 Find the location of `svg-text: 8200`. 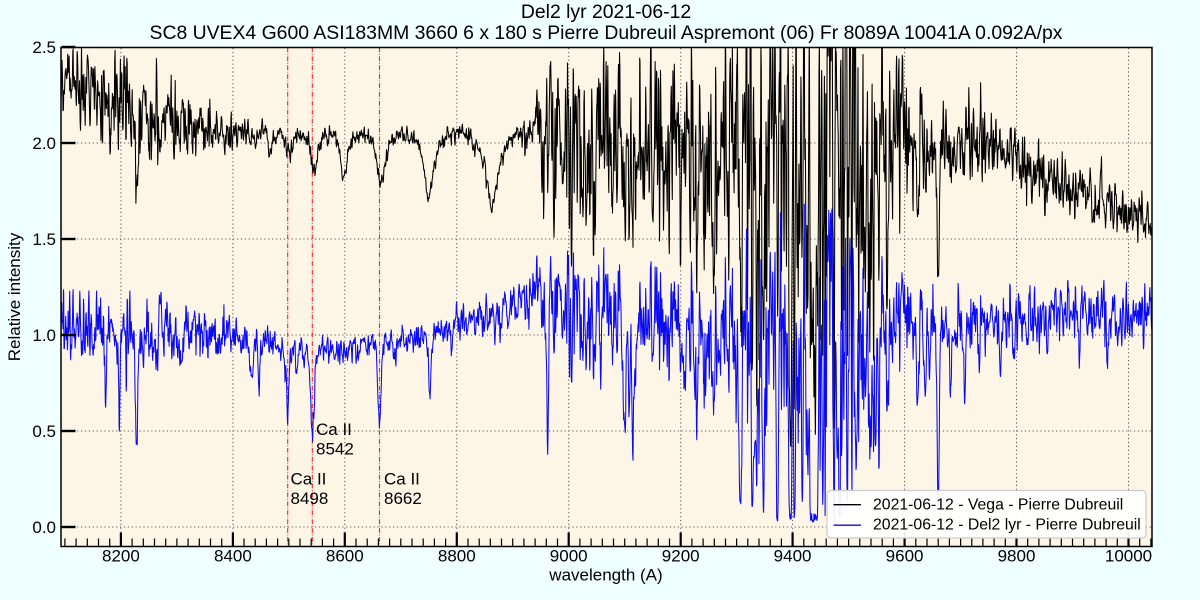

svg-text: 8200 is located at coordinates (121, 556).